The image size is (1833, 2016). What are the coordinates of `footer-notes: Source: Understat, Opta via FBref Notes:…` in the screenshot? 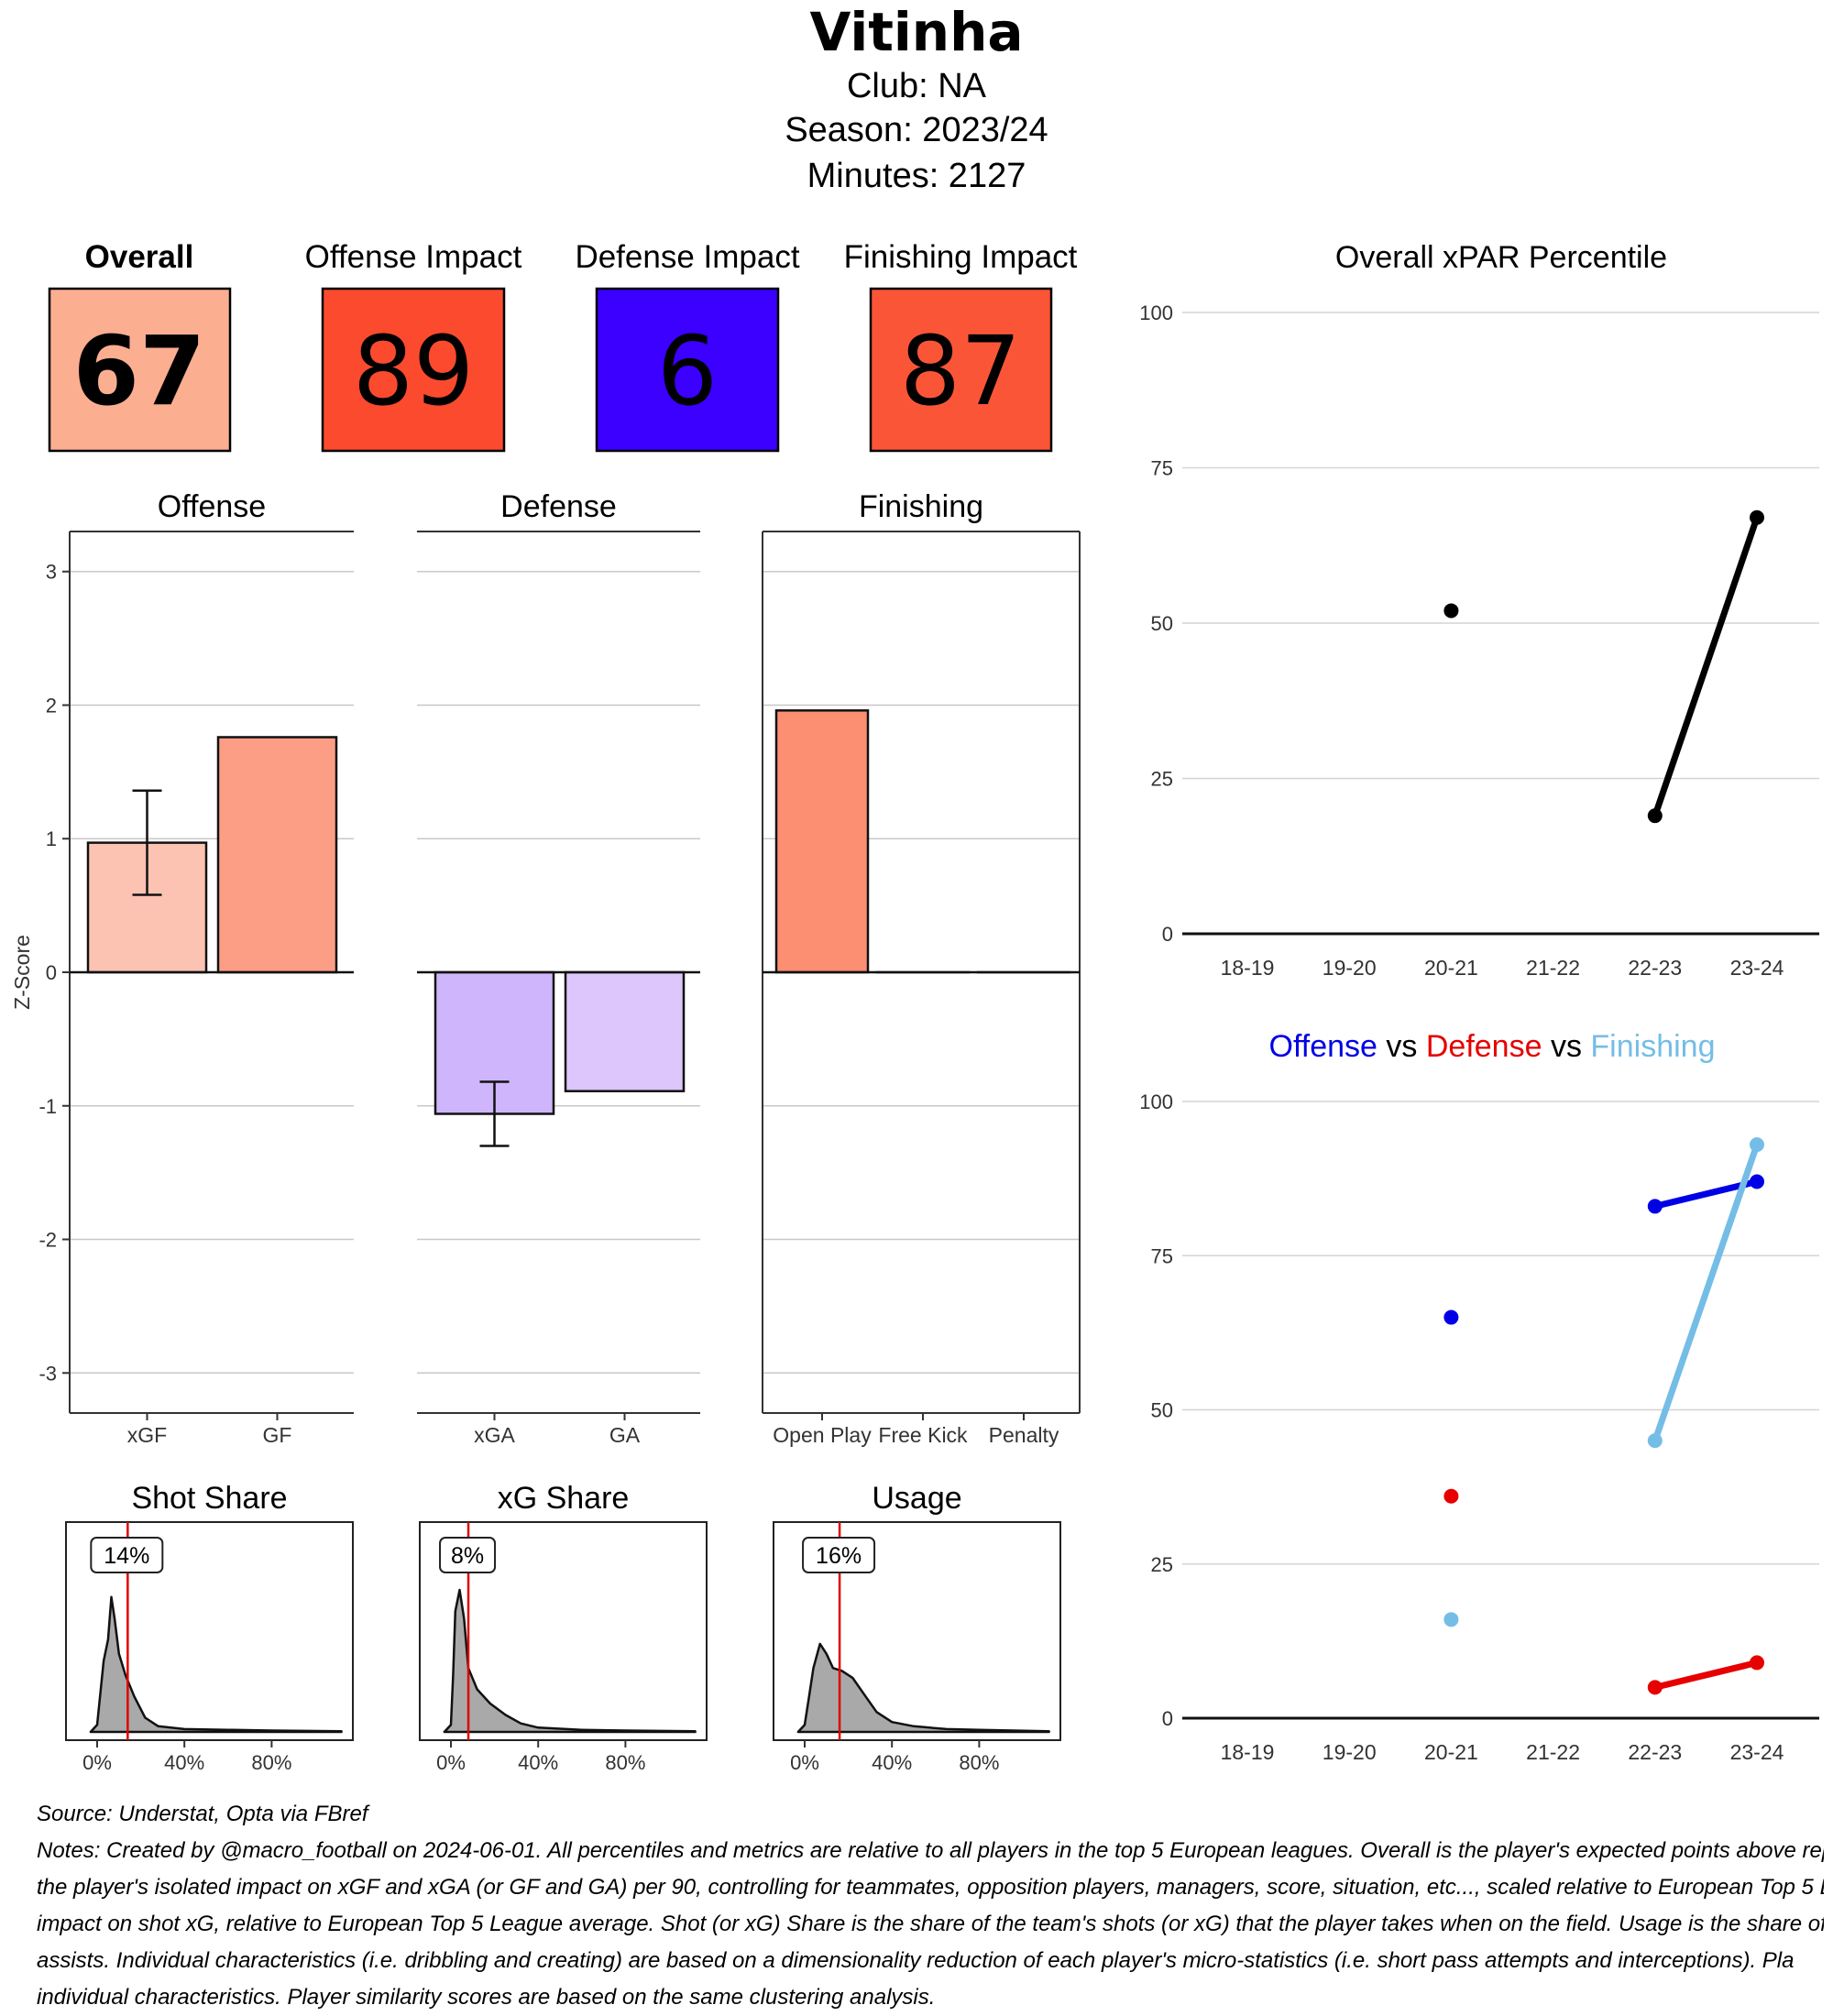 It's located at (930, 1906).